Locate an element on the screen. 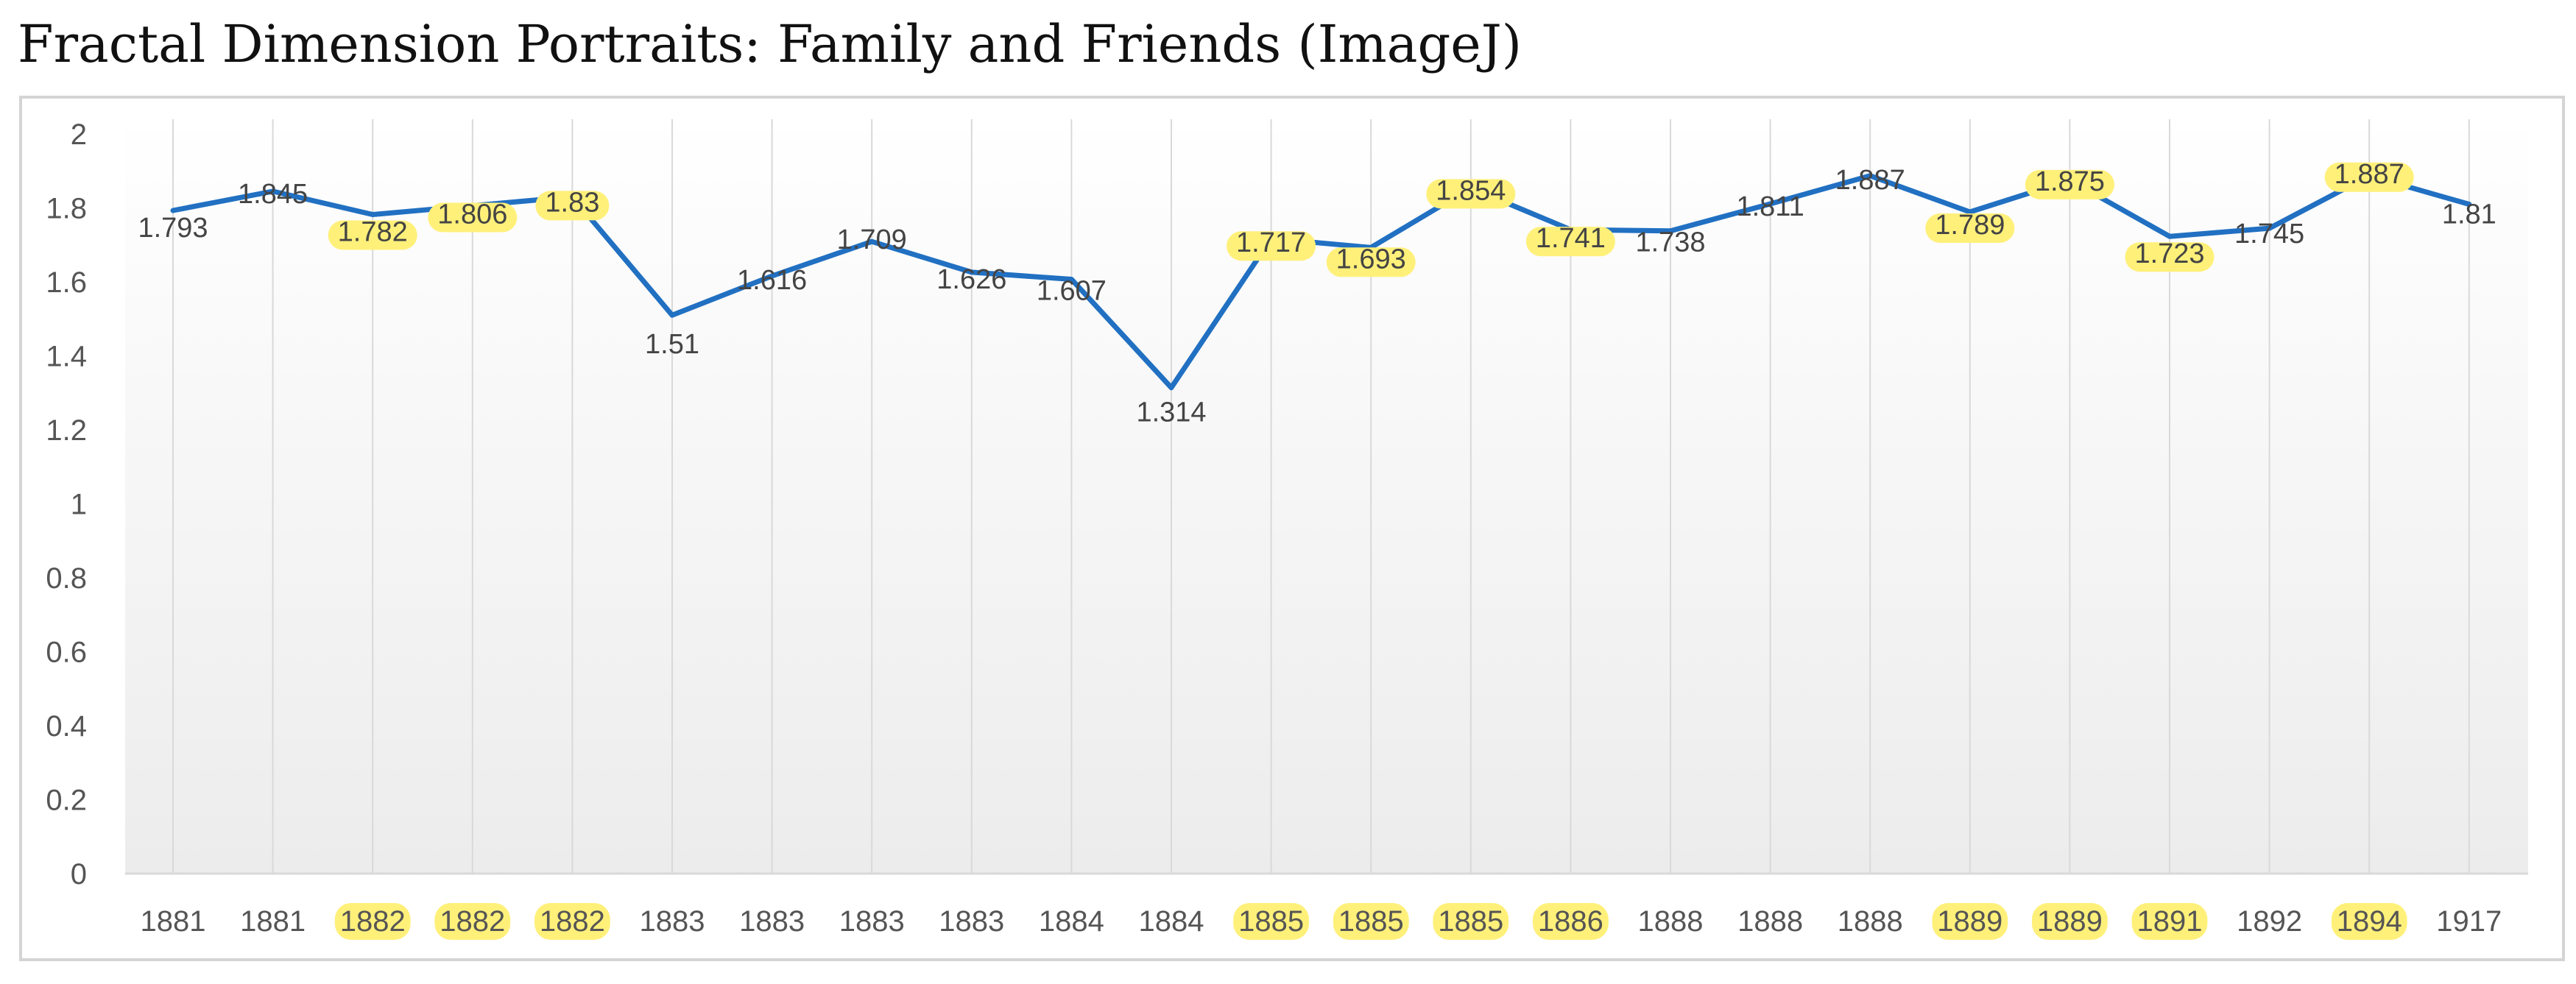 This screenshot has width=2576, height=984. y-tick-label: 2 is located at coordinates (79, 134).